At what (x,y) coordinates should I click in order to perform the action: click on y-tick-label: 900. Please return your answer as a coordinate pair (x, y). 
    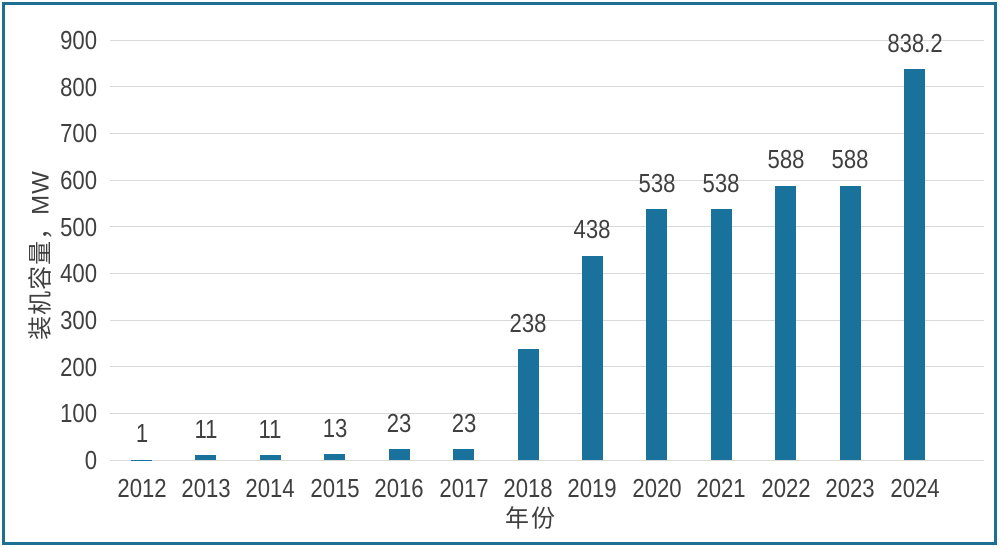
    Looking at the image, I should click on (78, 40).